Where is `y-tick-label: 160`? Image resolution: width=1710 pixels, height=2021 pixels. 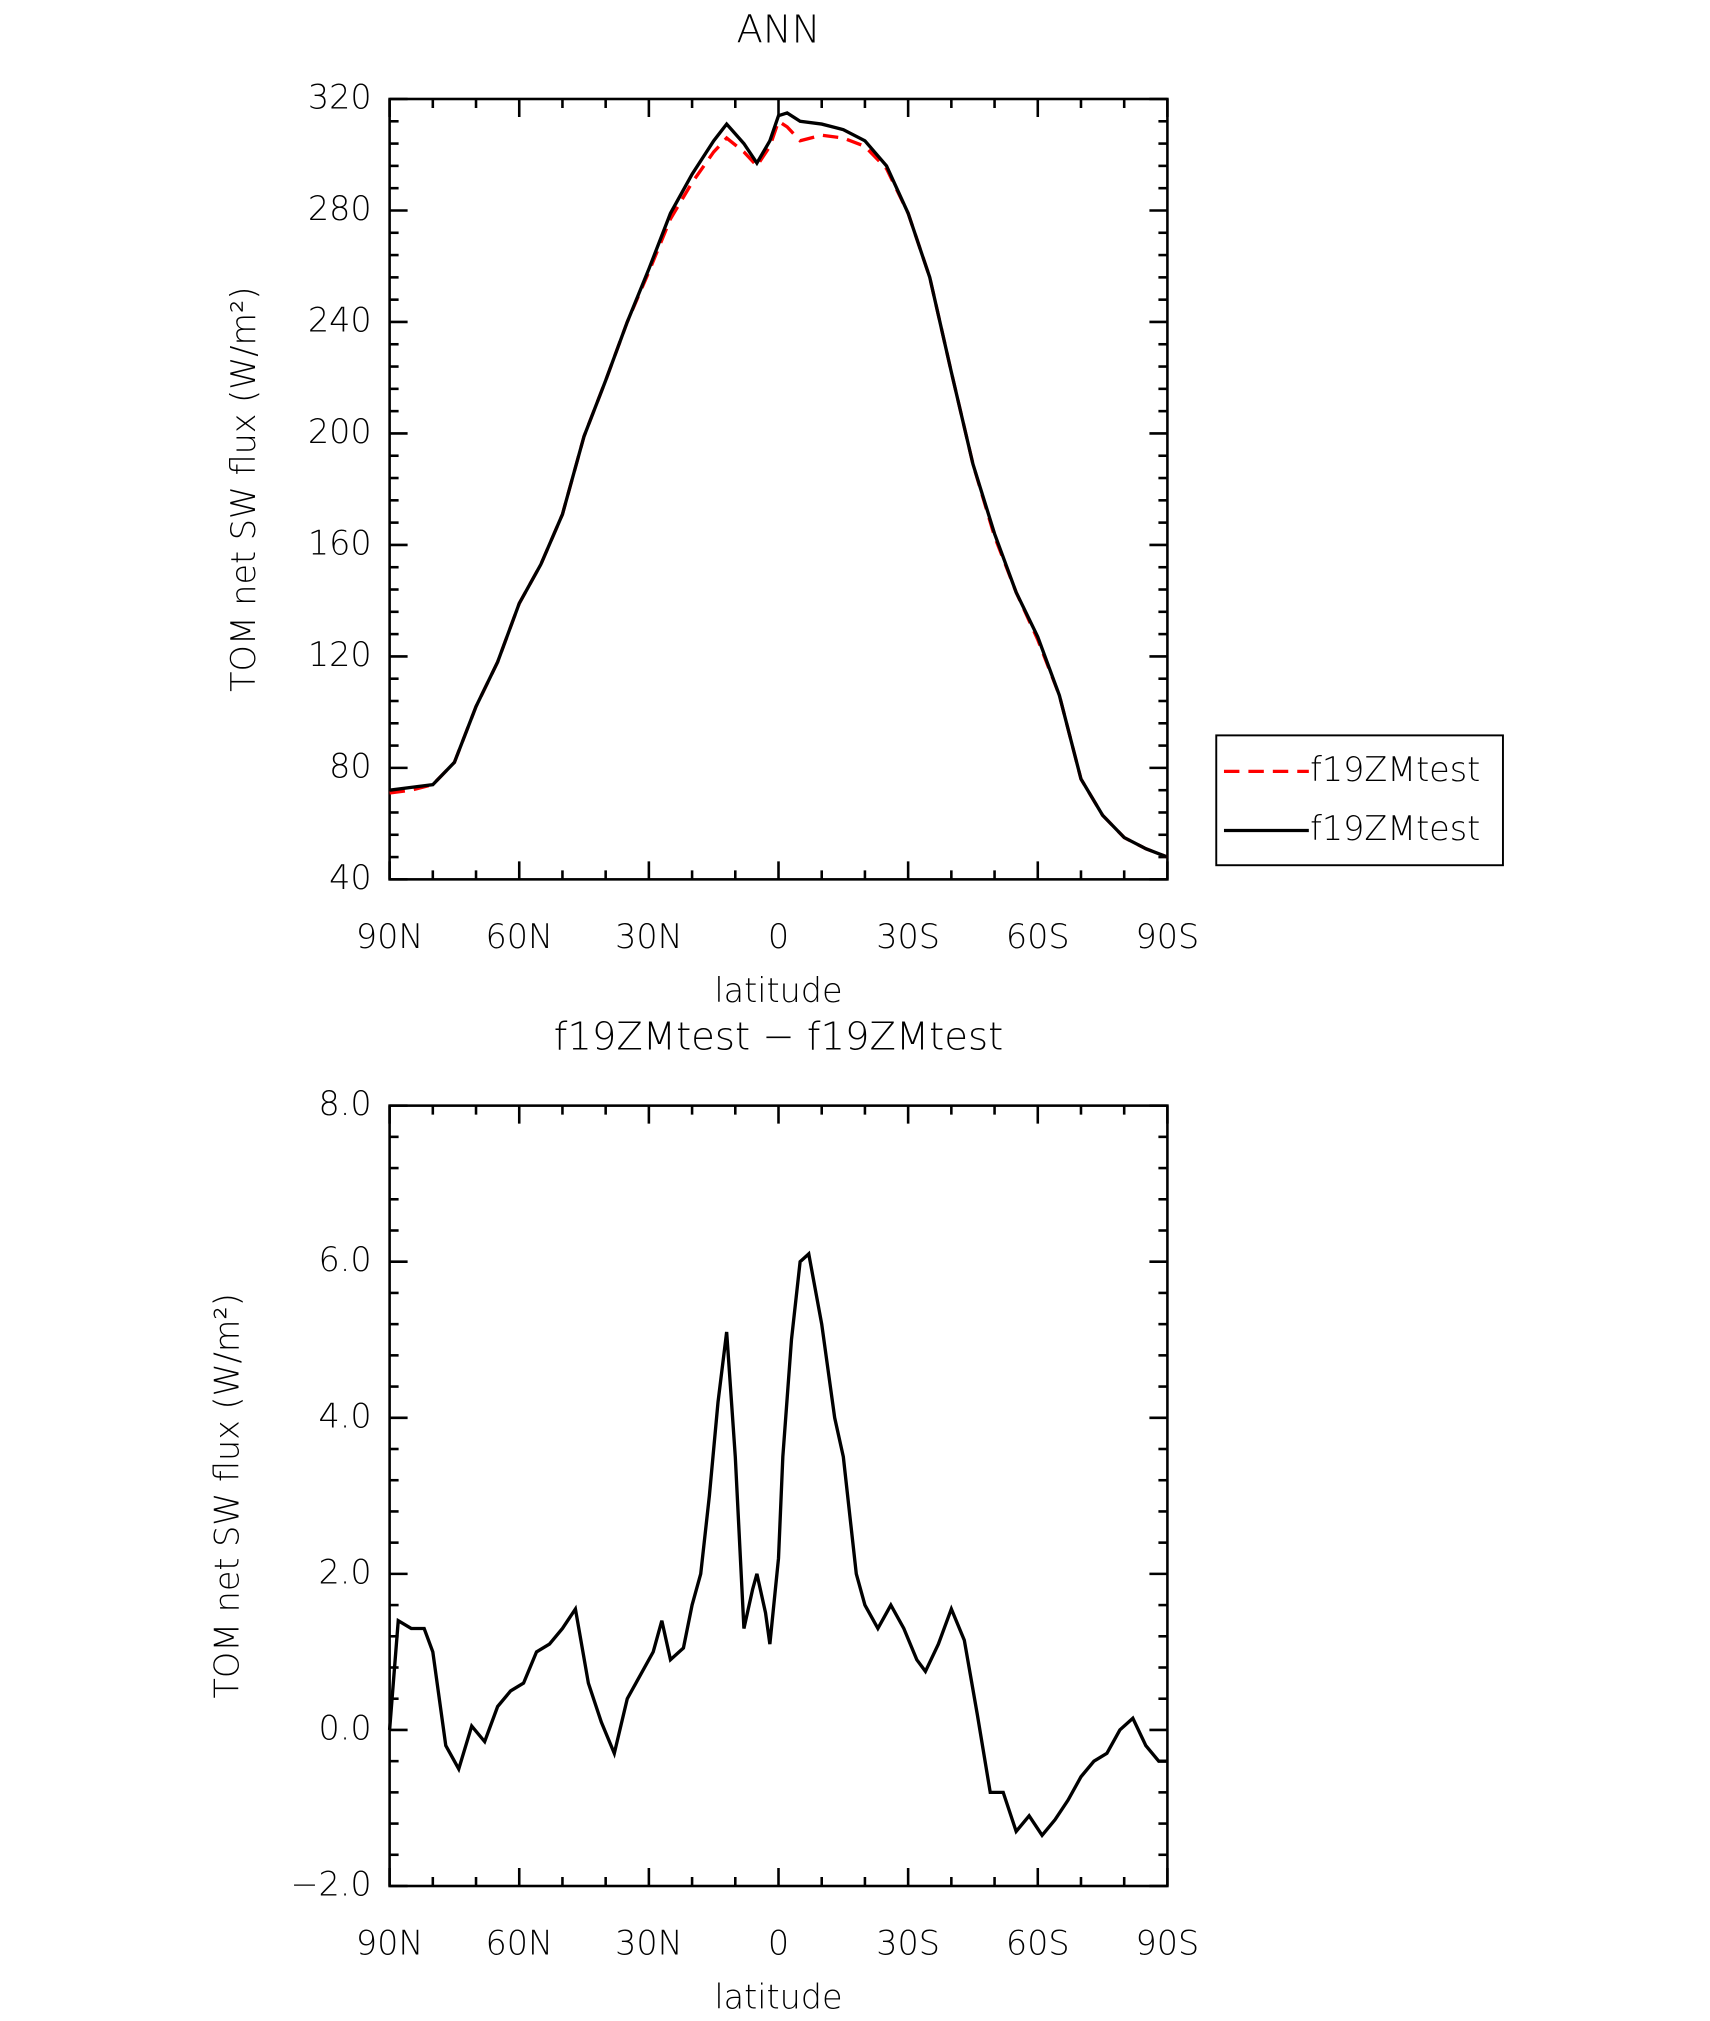
y-tick-label: 160 is located at coordinates (340, 542).